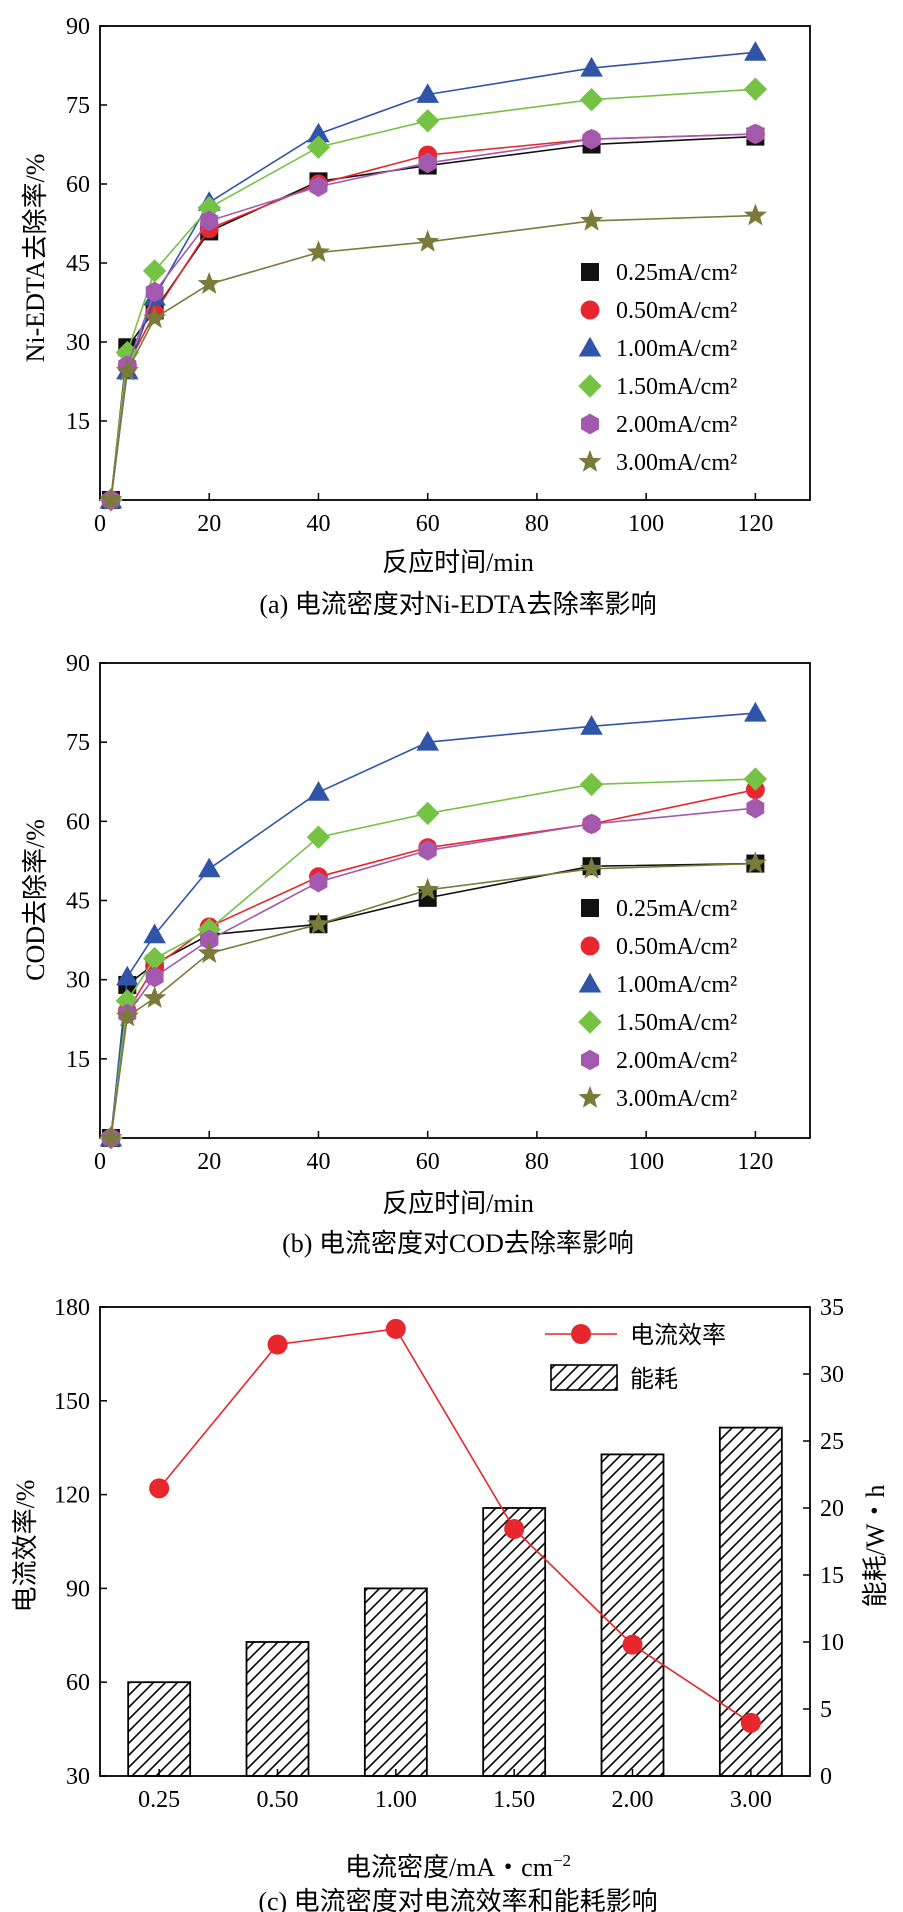 This screenshot has width=903, height=1912. I want to click on chart-a-series-line, so click(433, 357).